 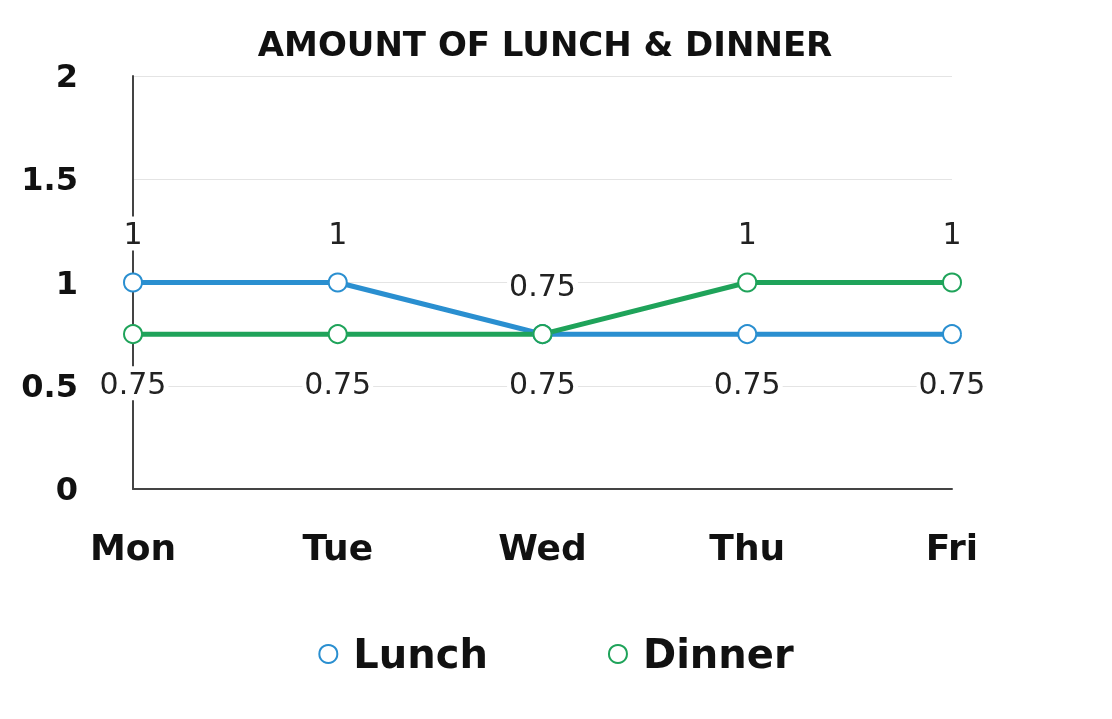 What do you see at coordinates (66, 282) in the screenshot?
I see `y-tick-label: 1` at bounding box center [66, 282].